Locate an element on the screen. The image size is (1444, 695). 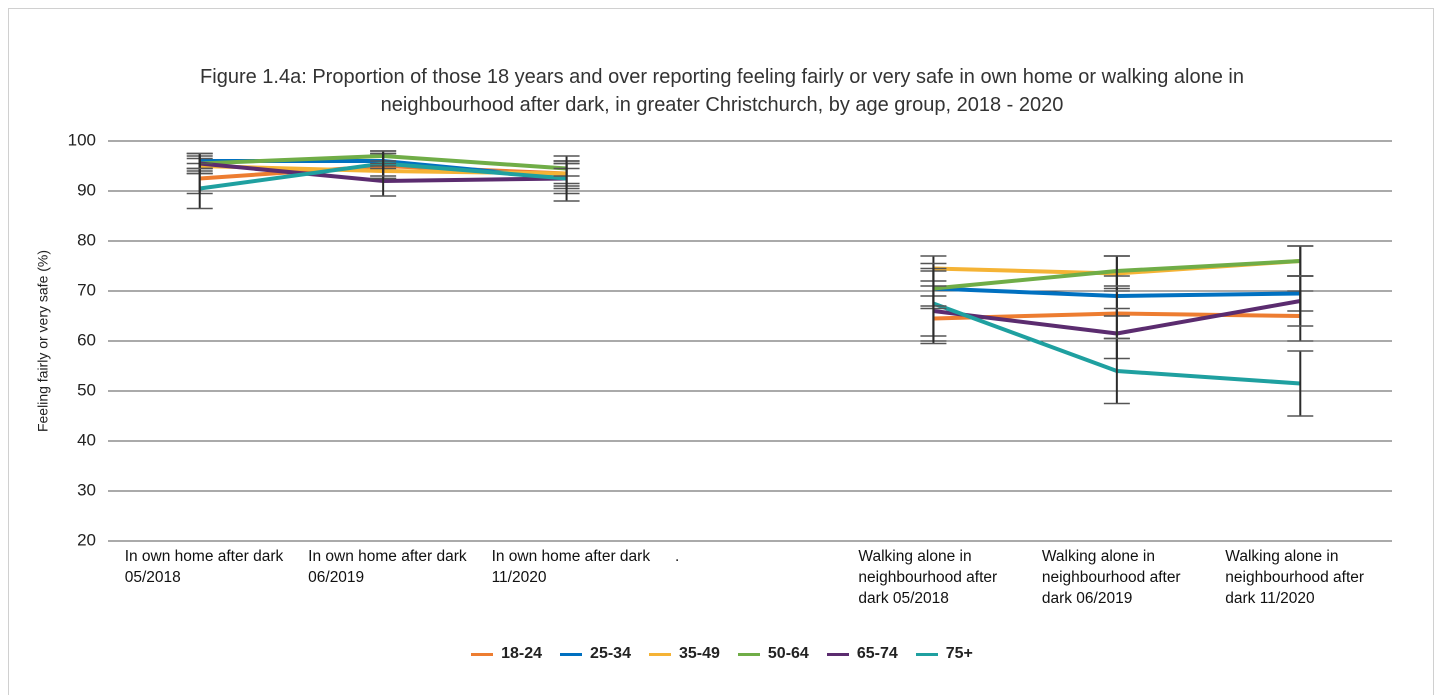
legend-label: 75+ is located at coordinates (959, 653).